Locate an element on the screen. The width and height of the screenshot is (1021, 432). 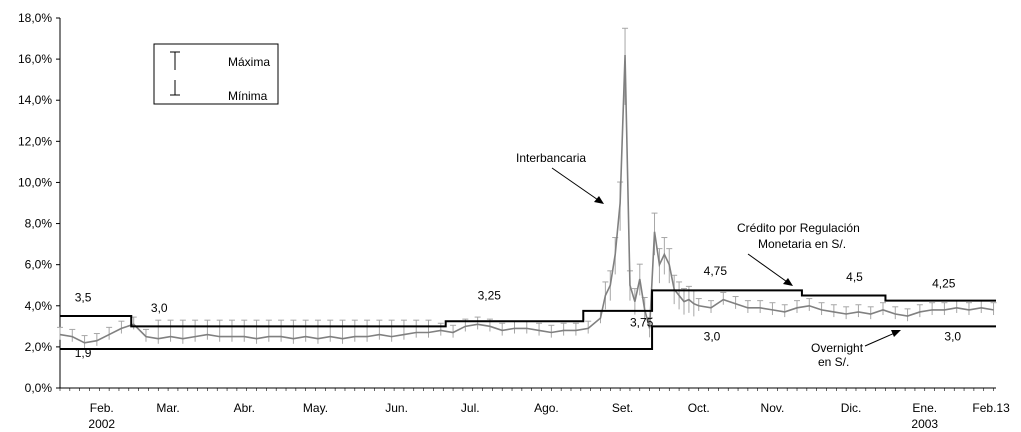
x-tick-label: Dic. is located at coordinates (851, 408).